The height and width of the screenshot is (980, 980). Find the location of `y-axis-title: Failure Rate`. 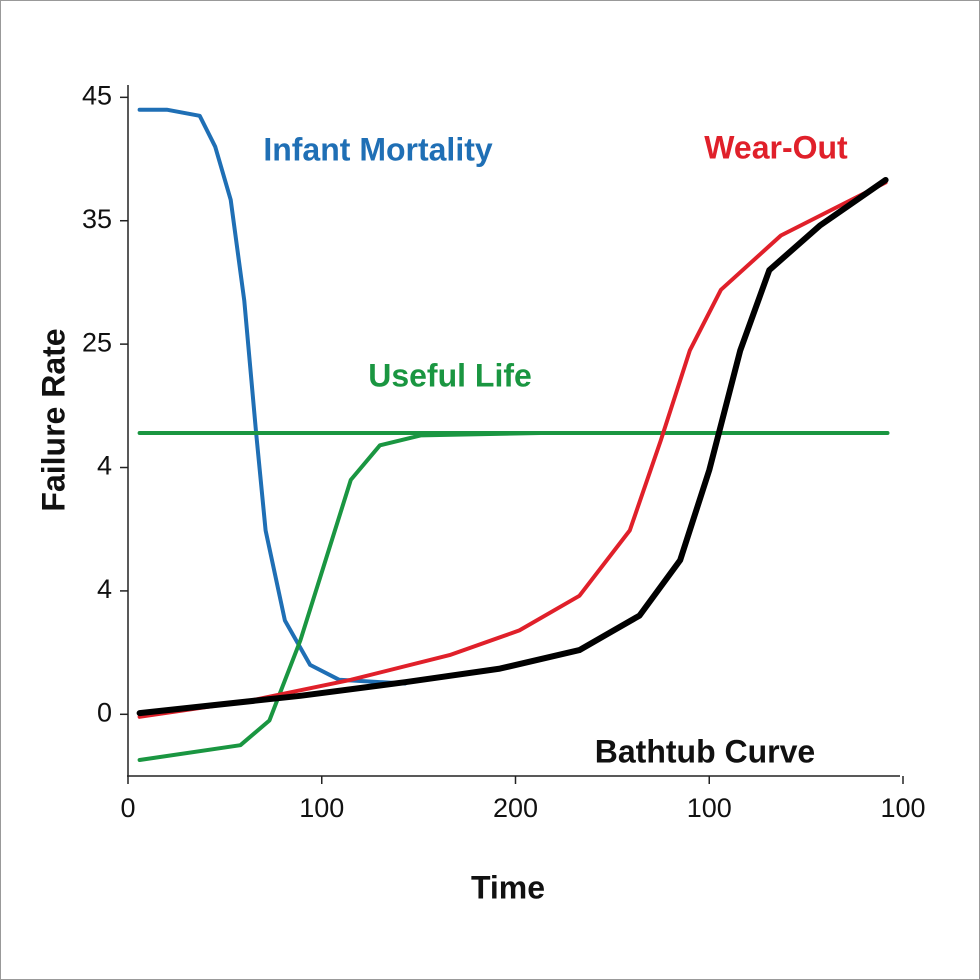

y-axis-title: Failure Rate is located at coordinates (53, 419).